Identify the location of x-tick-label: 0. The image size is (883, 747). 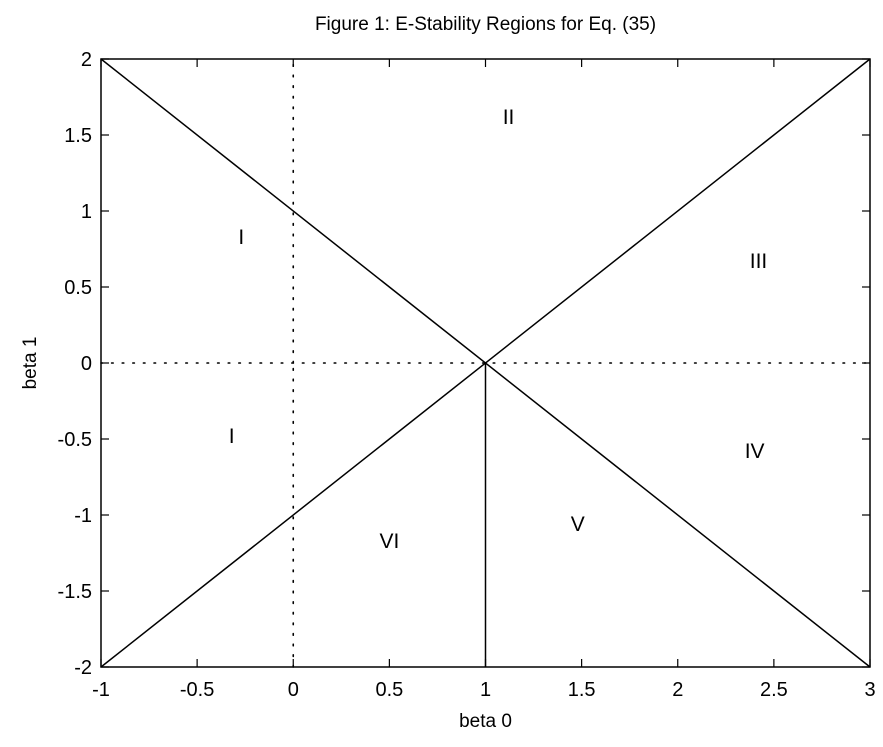
(293, 690).